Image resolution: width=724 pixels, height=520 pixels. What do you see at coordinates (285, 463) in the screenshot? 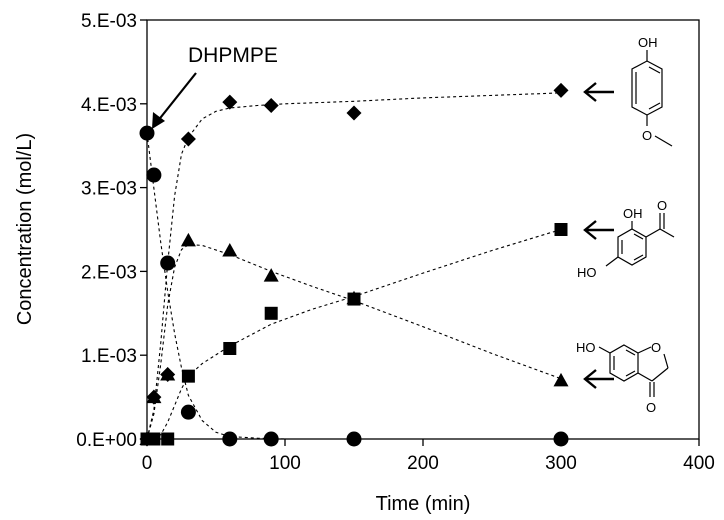
I see `x-tick-label: 100` at bounding box center [285, 463].